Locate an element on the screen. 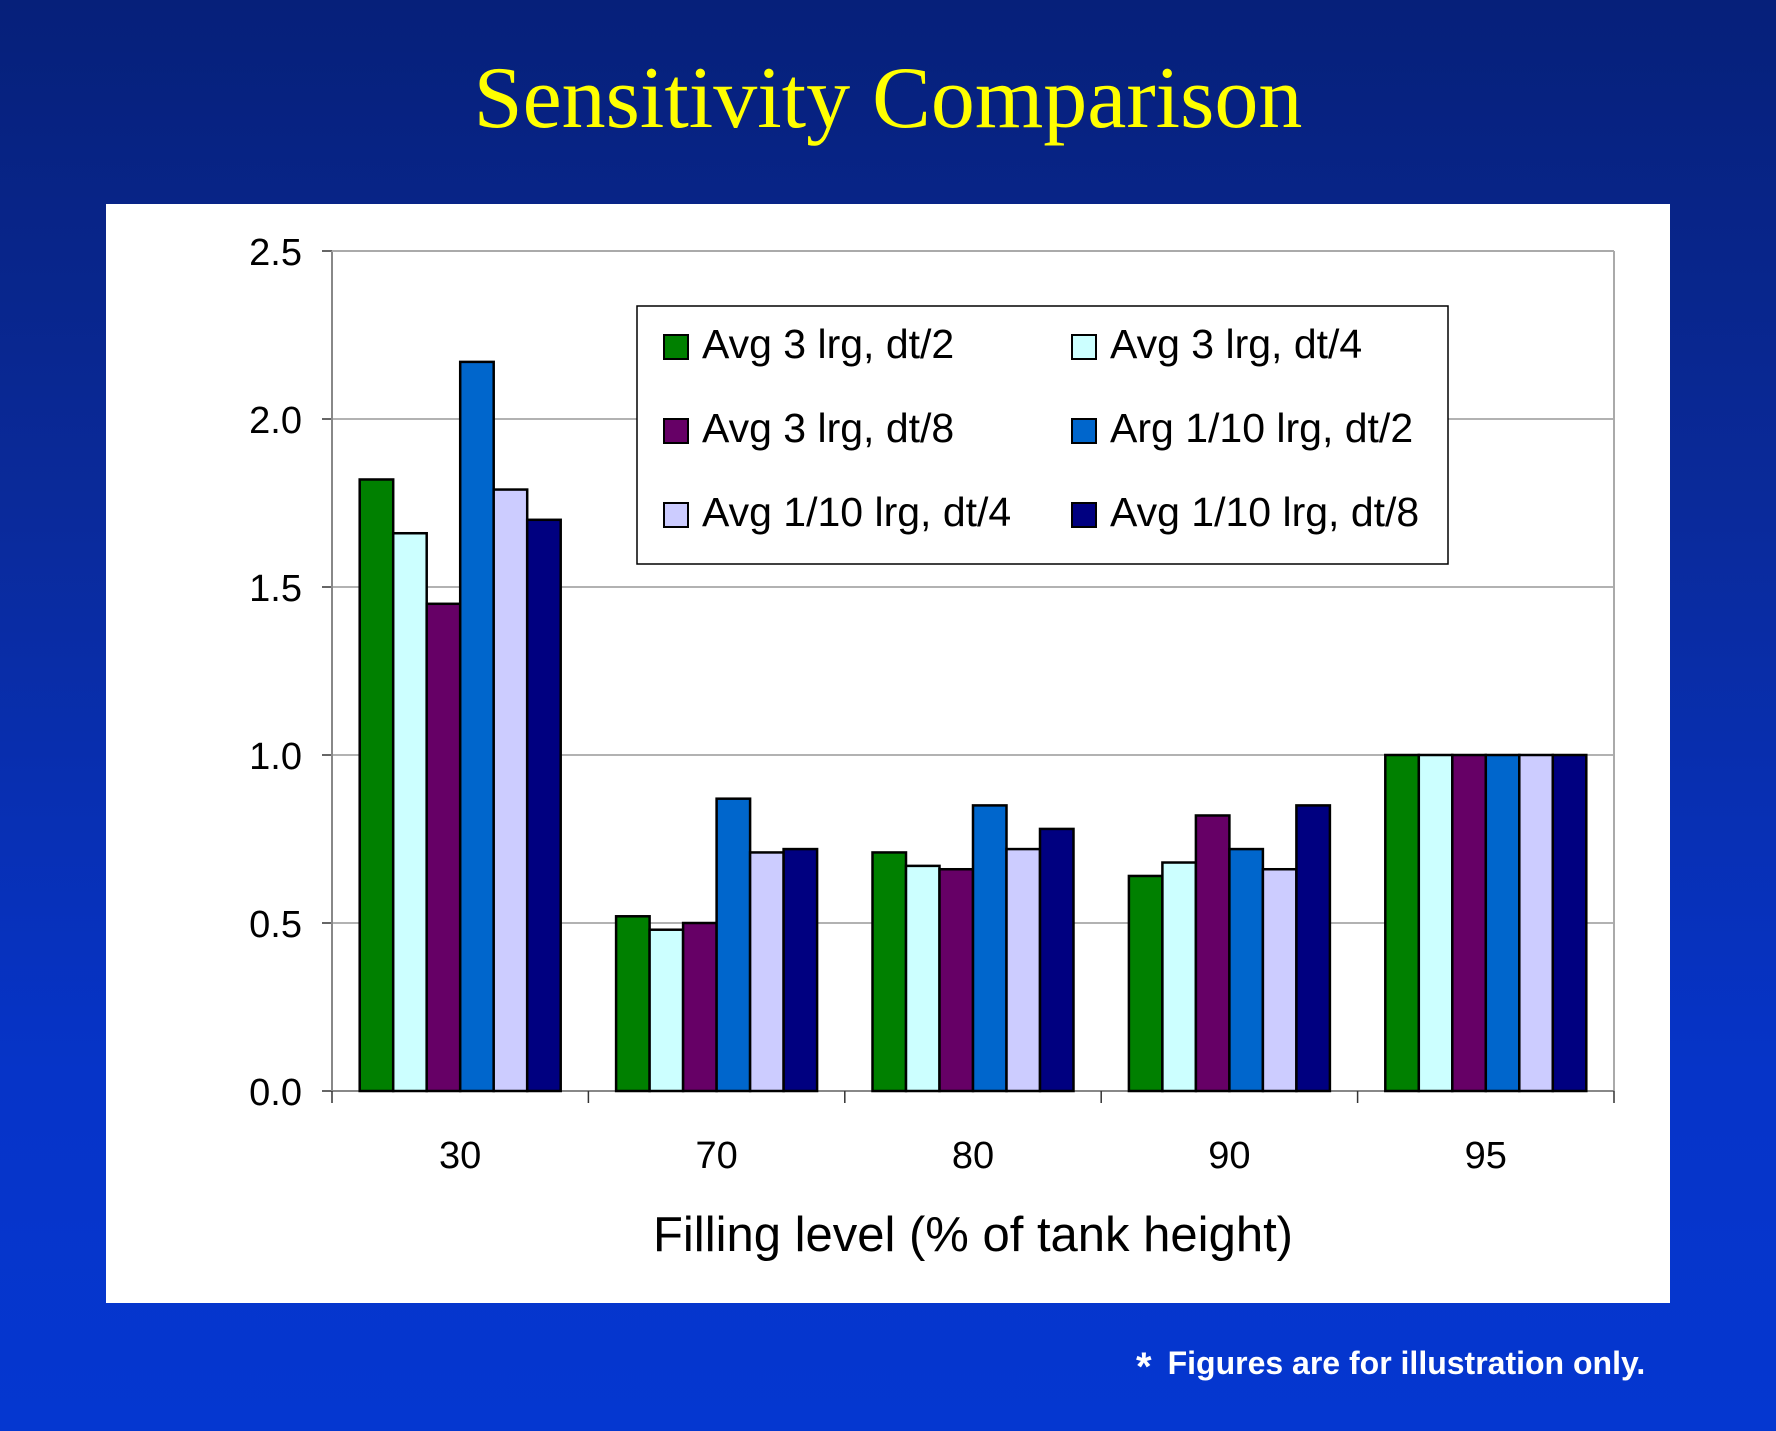 The height and width of the screenshot is (1431, 1776). y-tick-label: 2.0 is located at coordinates (275, 421).